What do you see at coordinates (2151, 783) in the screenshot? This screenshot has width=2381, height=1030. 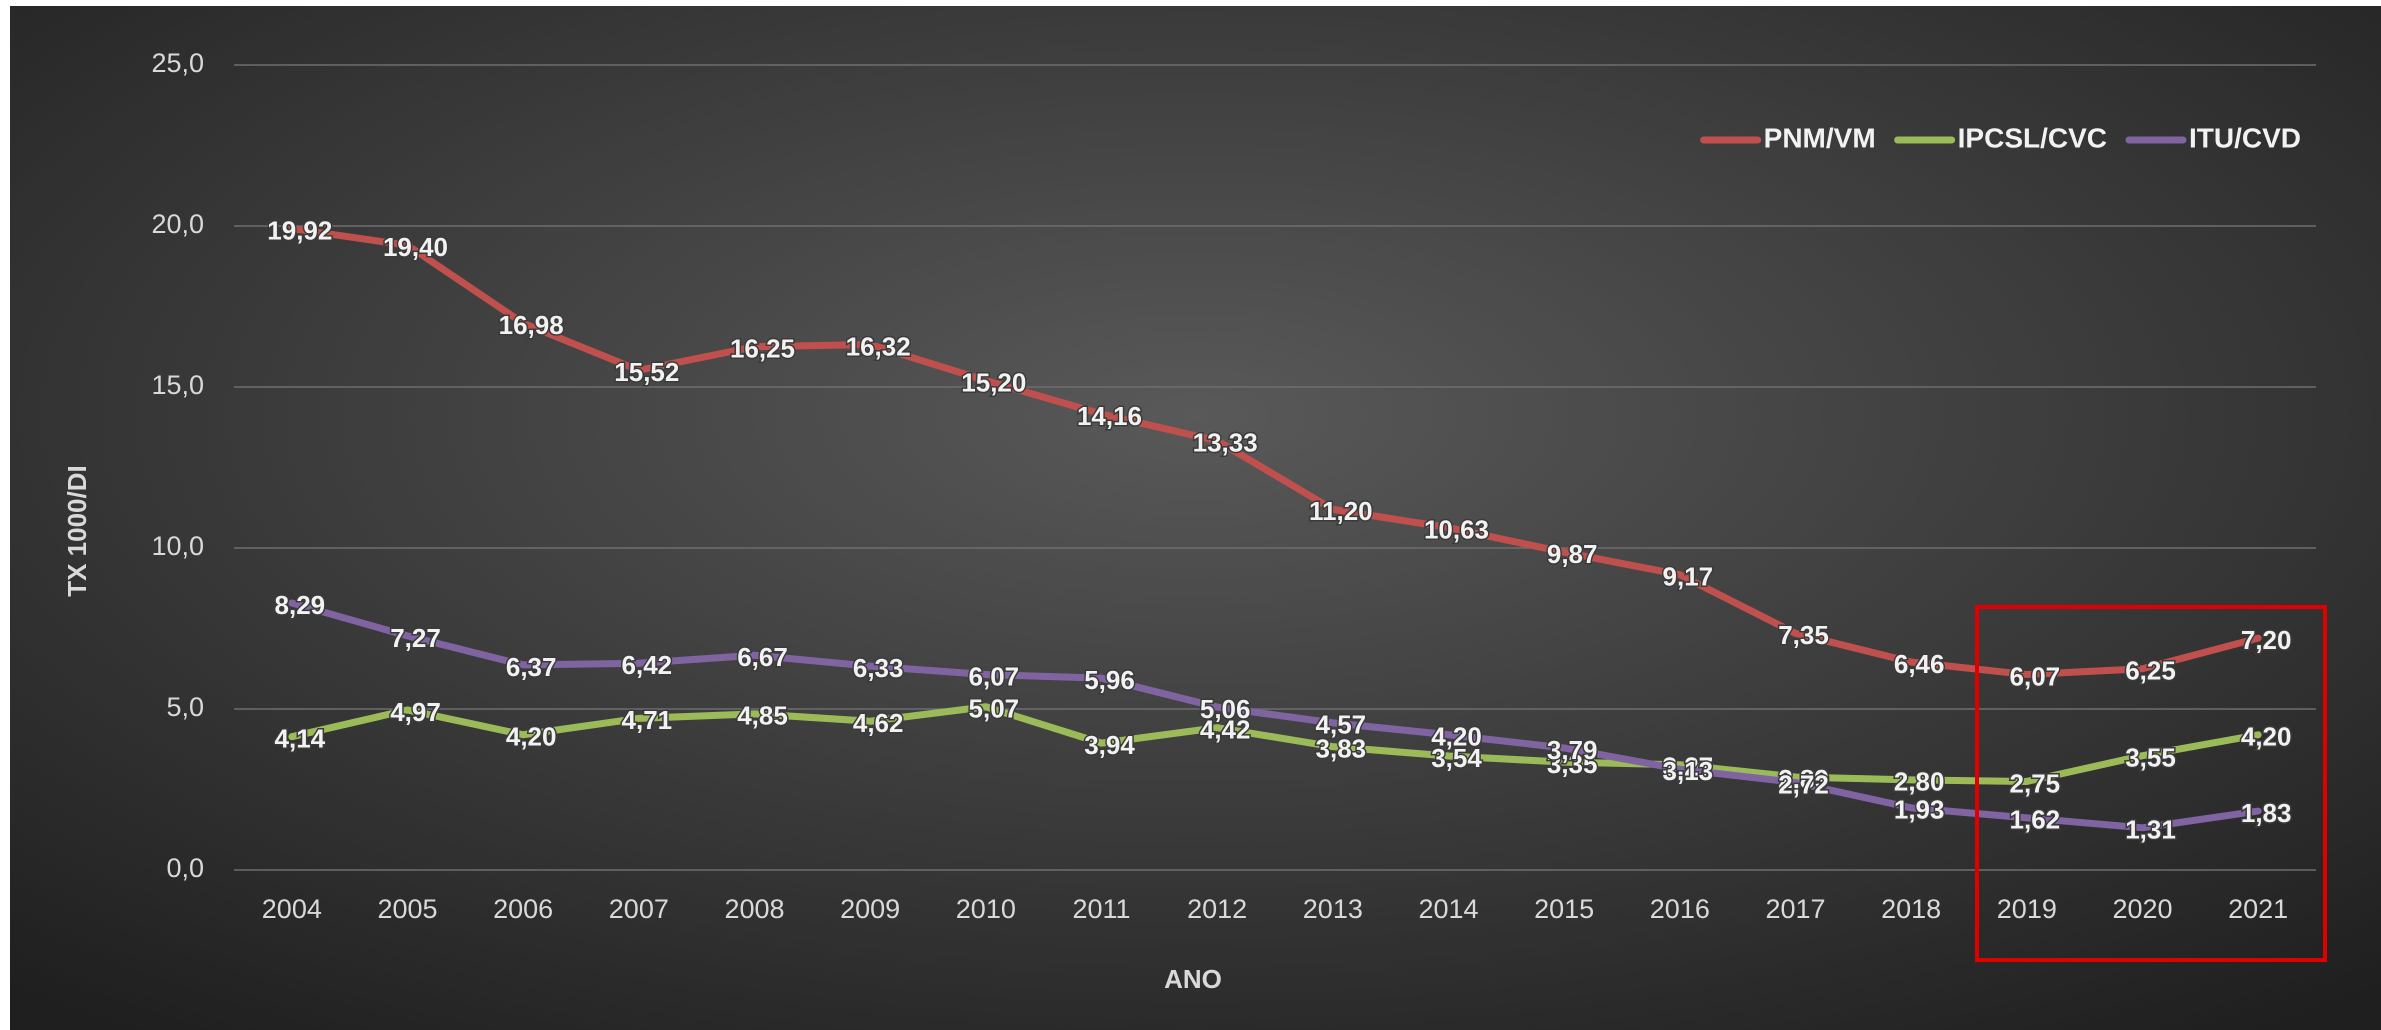 I see `highlight-box` at bounding box center [2151, 783].